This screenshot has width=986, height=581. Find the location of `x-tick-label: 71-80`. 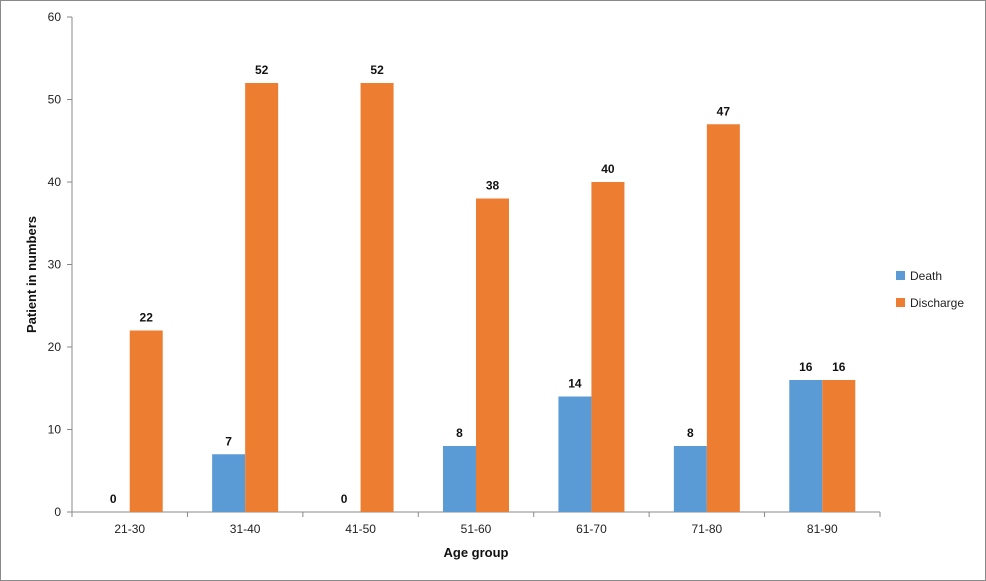

x-tick-label: 71-80 is located at coordinates (707, 529).